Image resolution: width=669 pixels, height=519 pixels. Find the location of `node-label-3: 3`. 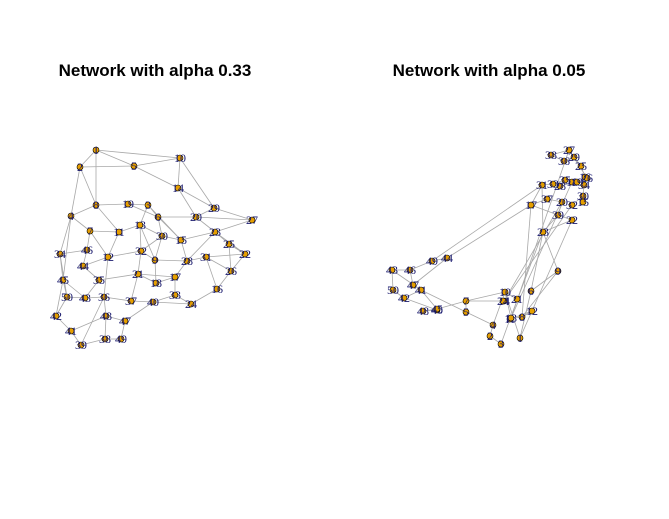

node-label-3: 3 is located at coordinates (501, 344).